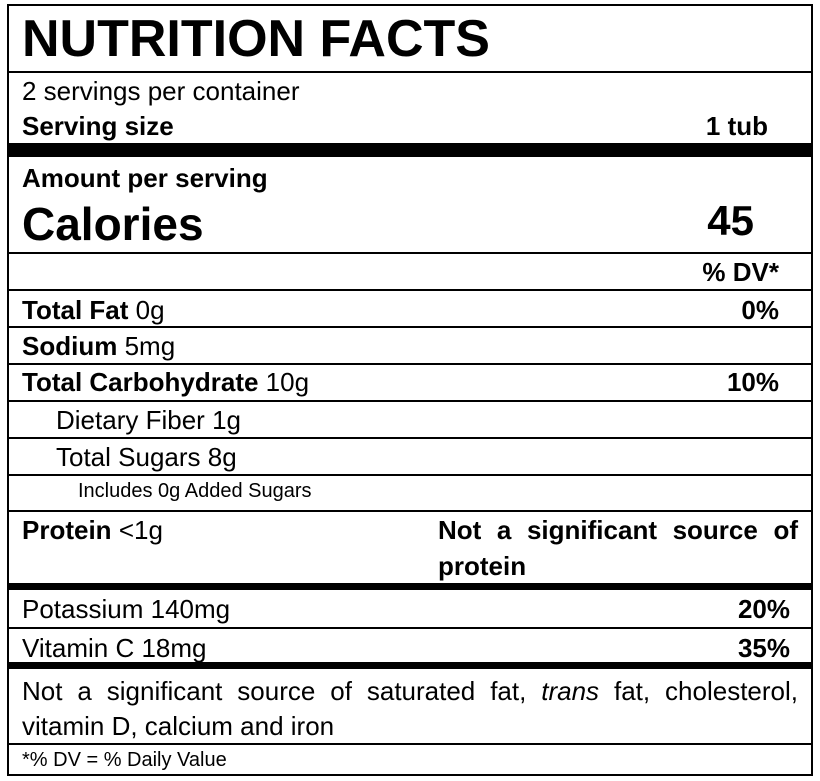 The image size is (820, 781). What do you see at coordinates (763, 609) in the screenshot?
I see `vitamin-dv: 20%` at bounding box center [763, 609].